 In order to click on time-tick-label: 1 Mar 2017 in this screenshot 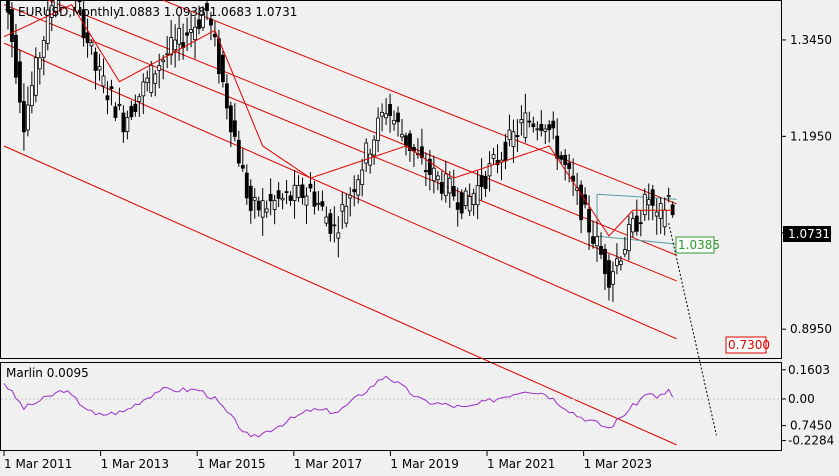, I will do `click(328, 464)`.